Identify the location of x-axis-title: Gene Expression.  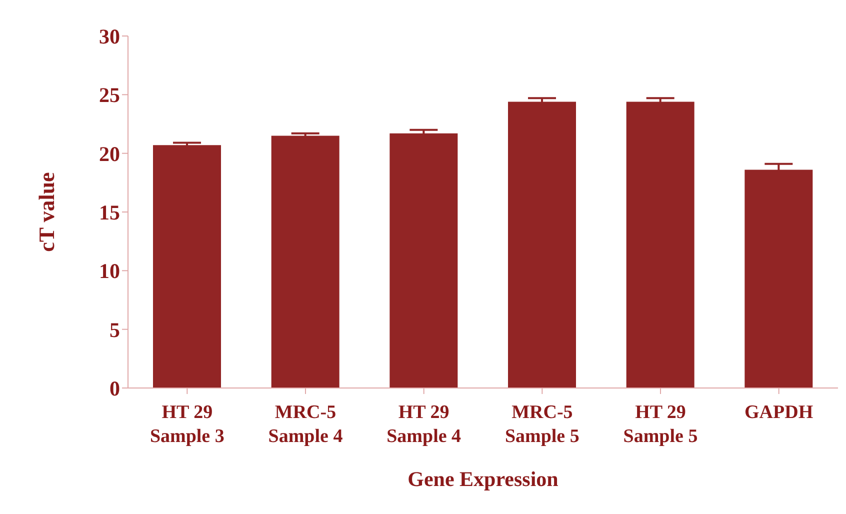
(483, 479).